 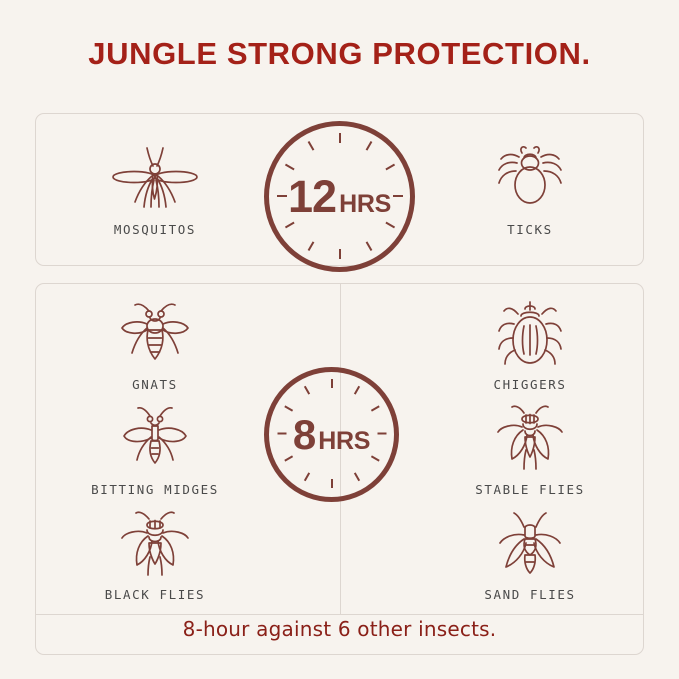 I want to click on duration-number: 12, so click(x=312, y=196).